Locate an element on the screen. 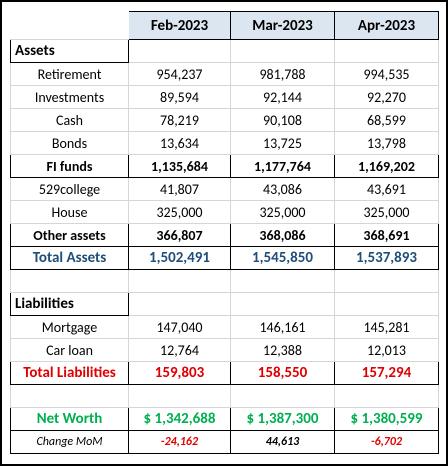 The image size is (448, 466). cell: 1,177,764 is located at coordinates (282, 166).